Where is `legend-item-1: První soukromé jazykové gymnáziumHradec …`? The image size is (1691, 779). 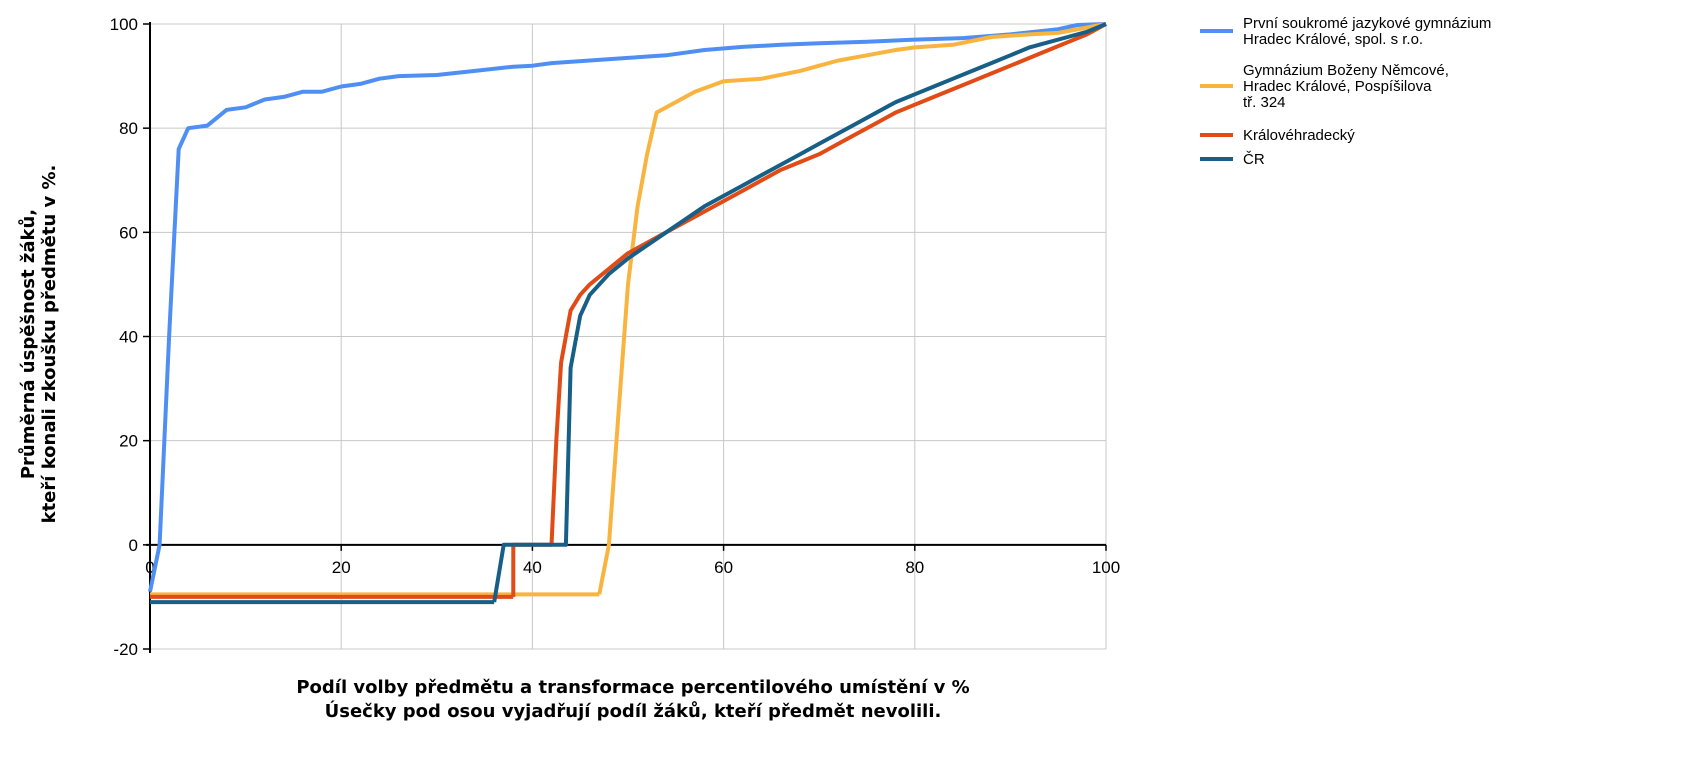 legend-item-1: První soukromé jazykové gymnáziumHradec … is located at coordinates (1345, 31).